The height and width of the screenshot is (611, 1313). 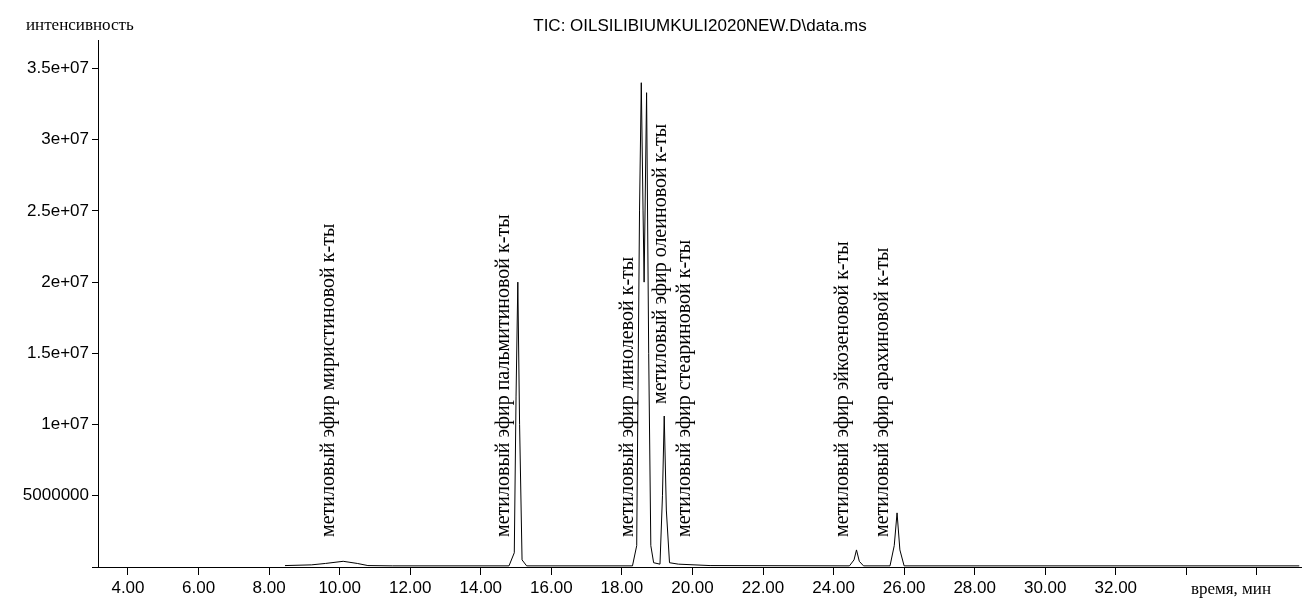 What do you see at coordinates (55, 495) in the screenshot?
I see `y-tick-label: 5000000` at bounding box center [55, 495].